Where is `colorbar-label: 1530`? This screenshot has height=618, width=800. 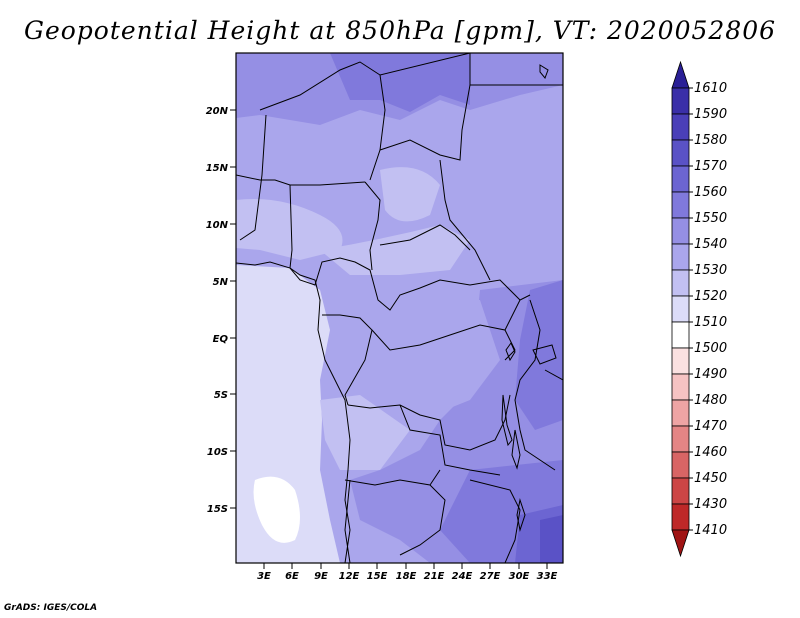 colorbar-label: 1530 is located at coordinates (710, 270).